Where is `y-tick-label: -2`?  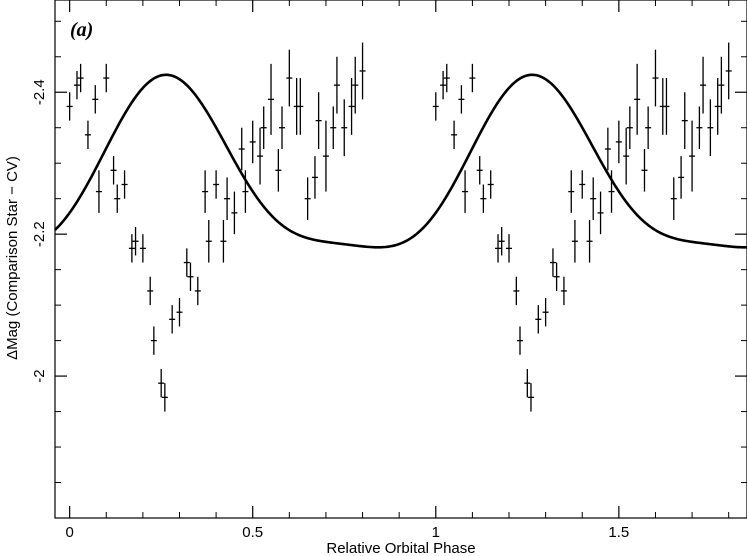 y-tick-label: -2 is located at coordinates (39, 375).